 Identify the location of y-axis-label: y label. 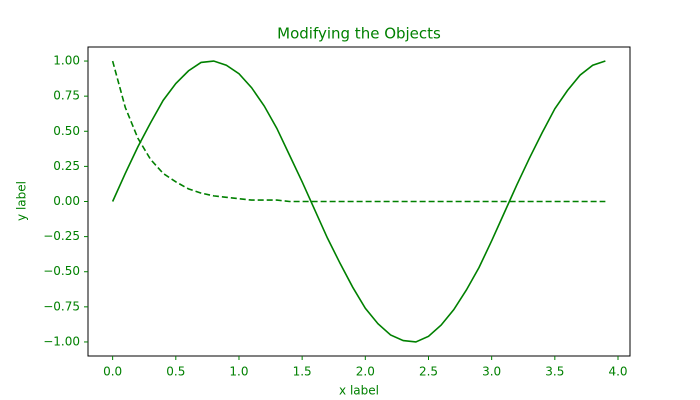
(22, 201).